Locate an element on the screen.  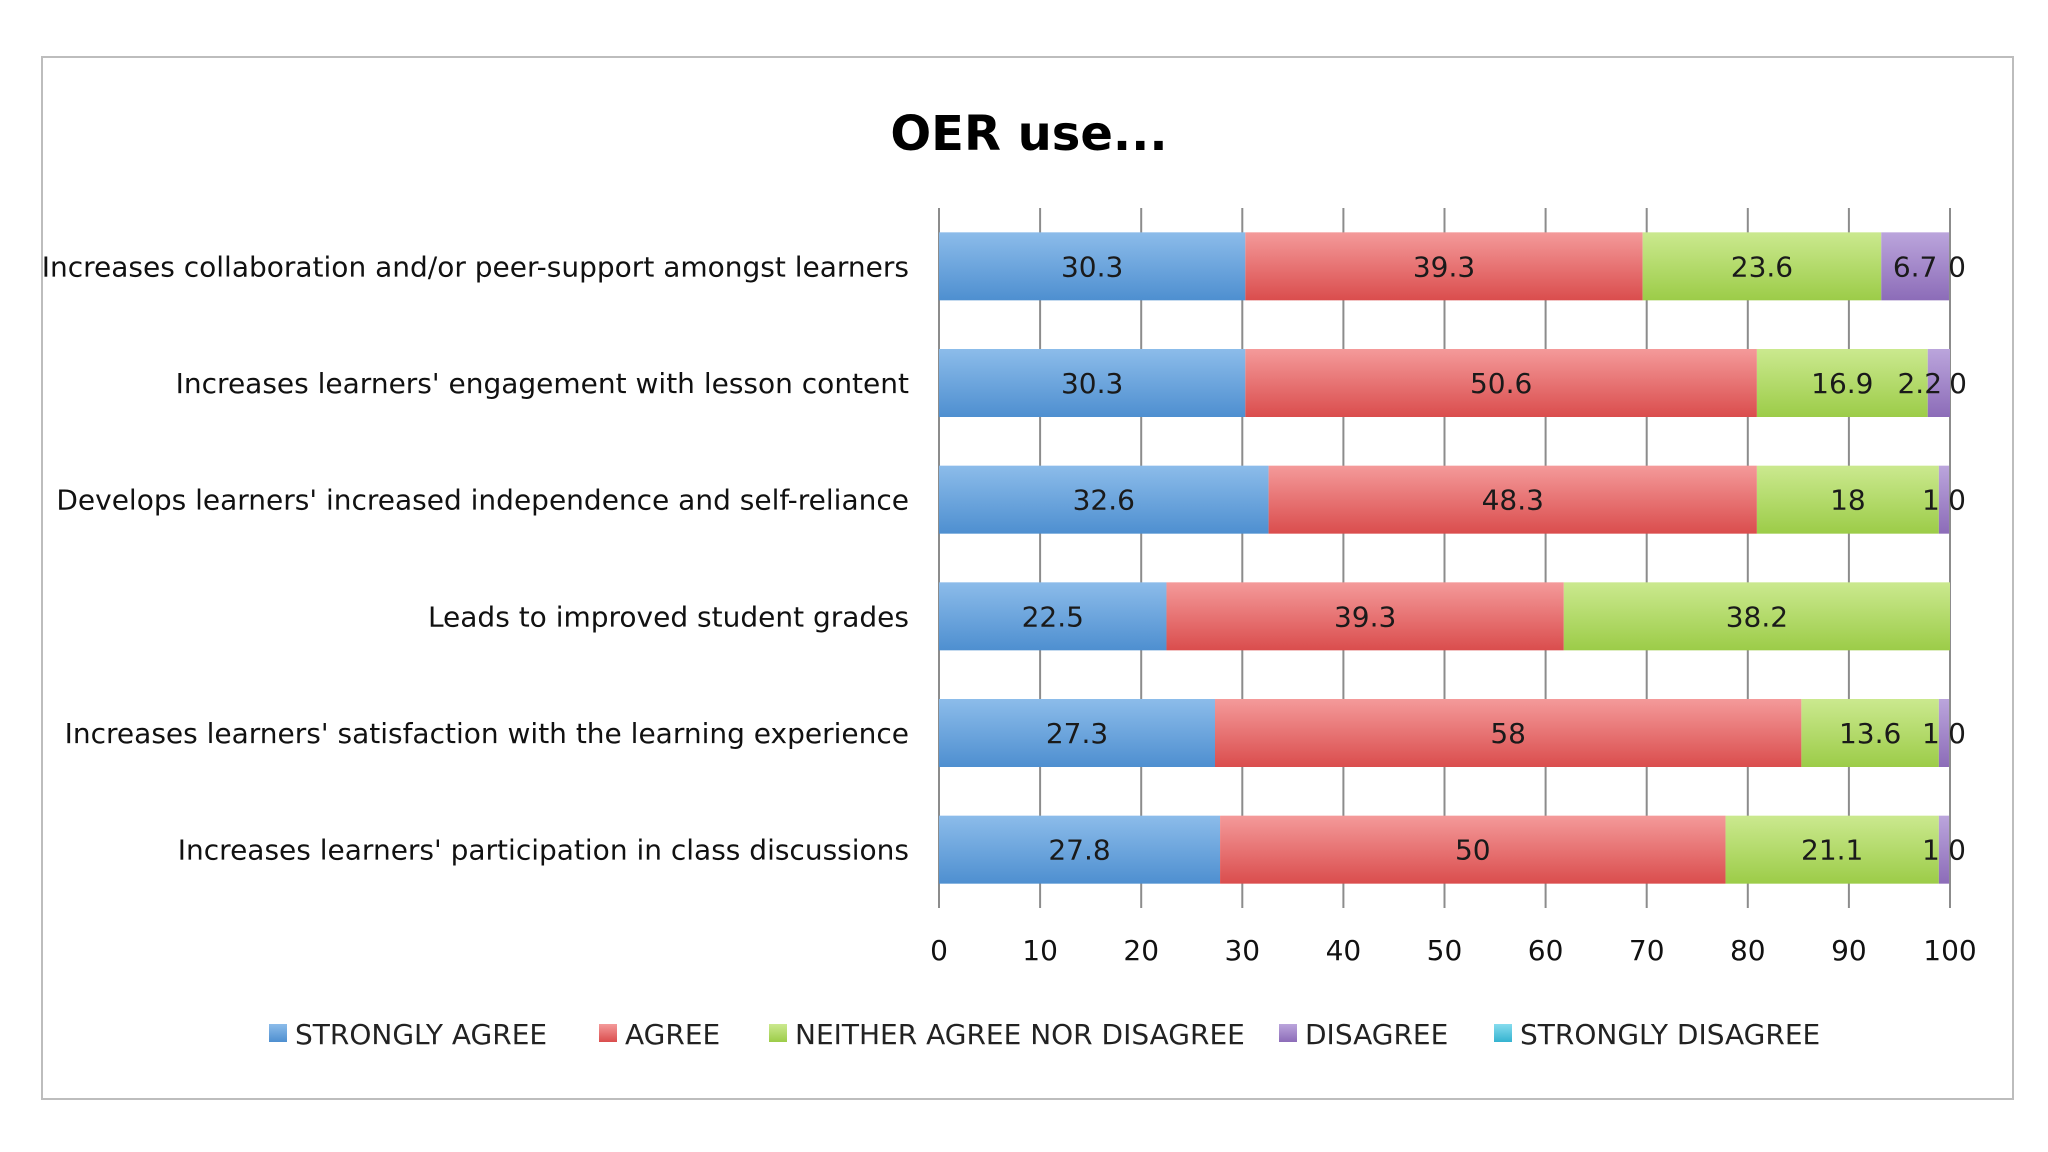
data-label-strongly-disagree-1: 0 is located at coordinates (1958, 383).